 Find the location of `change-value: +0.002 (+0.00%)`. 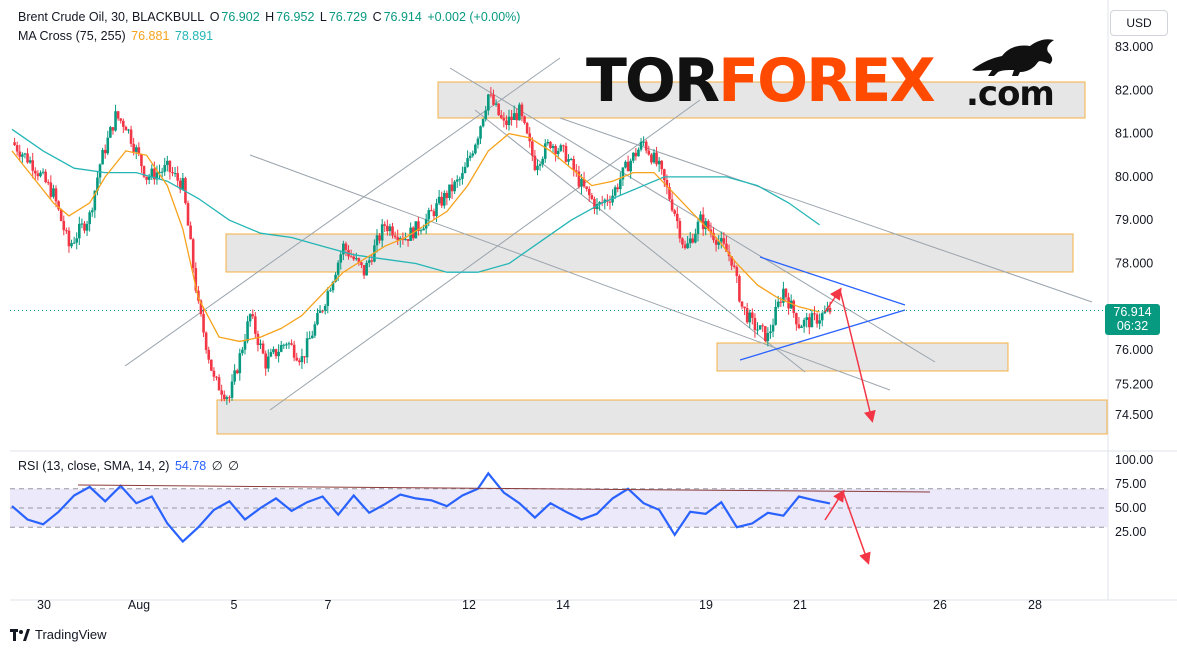

change-value: +0.002 (+0.00%) is located at coordinates (474, 17).